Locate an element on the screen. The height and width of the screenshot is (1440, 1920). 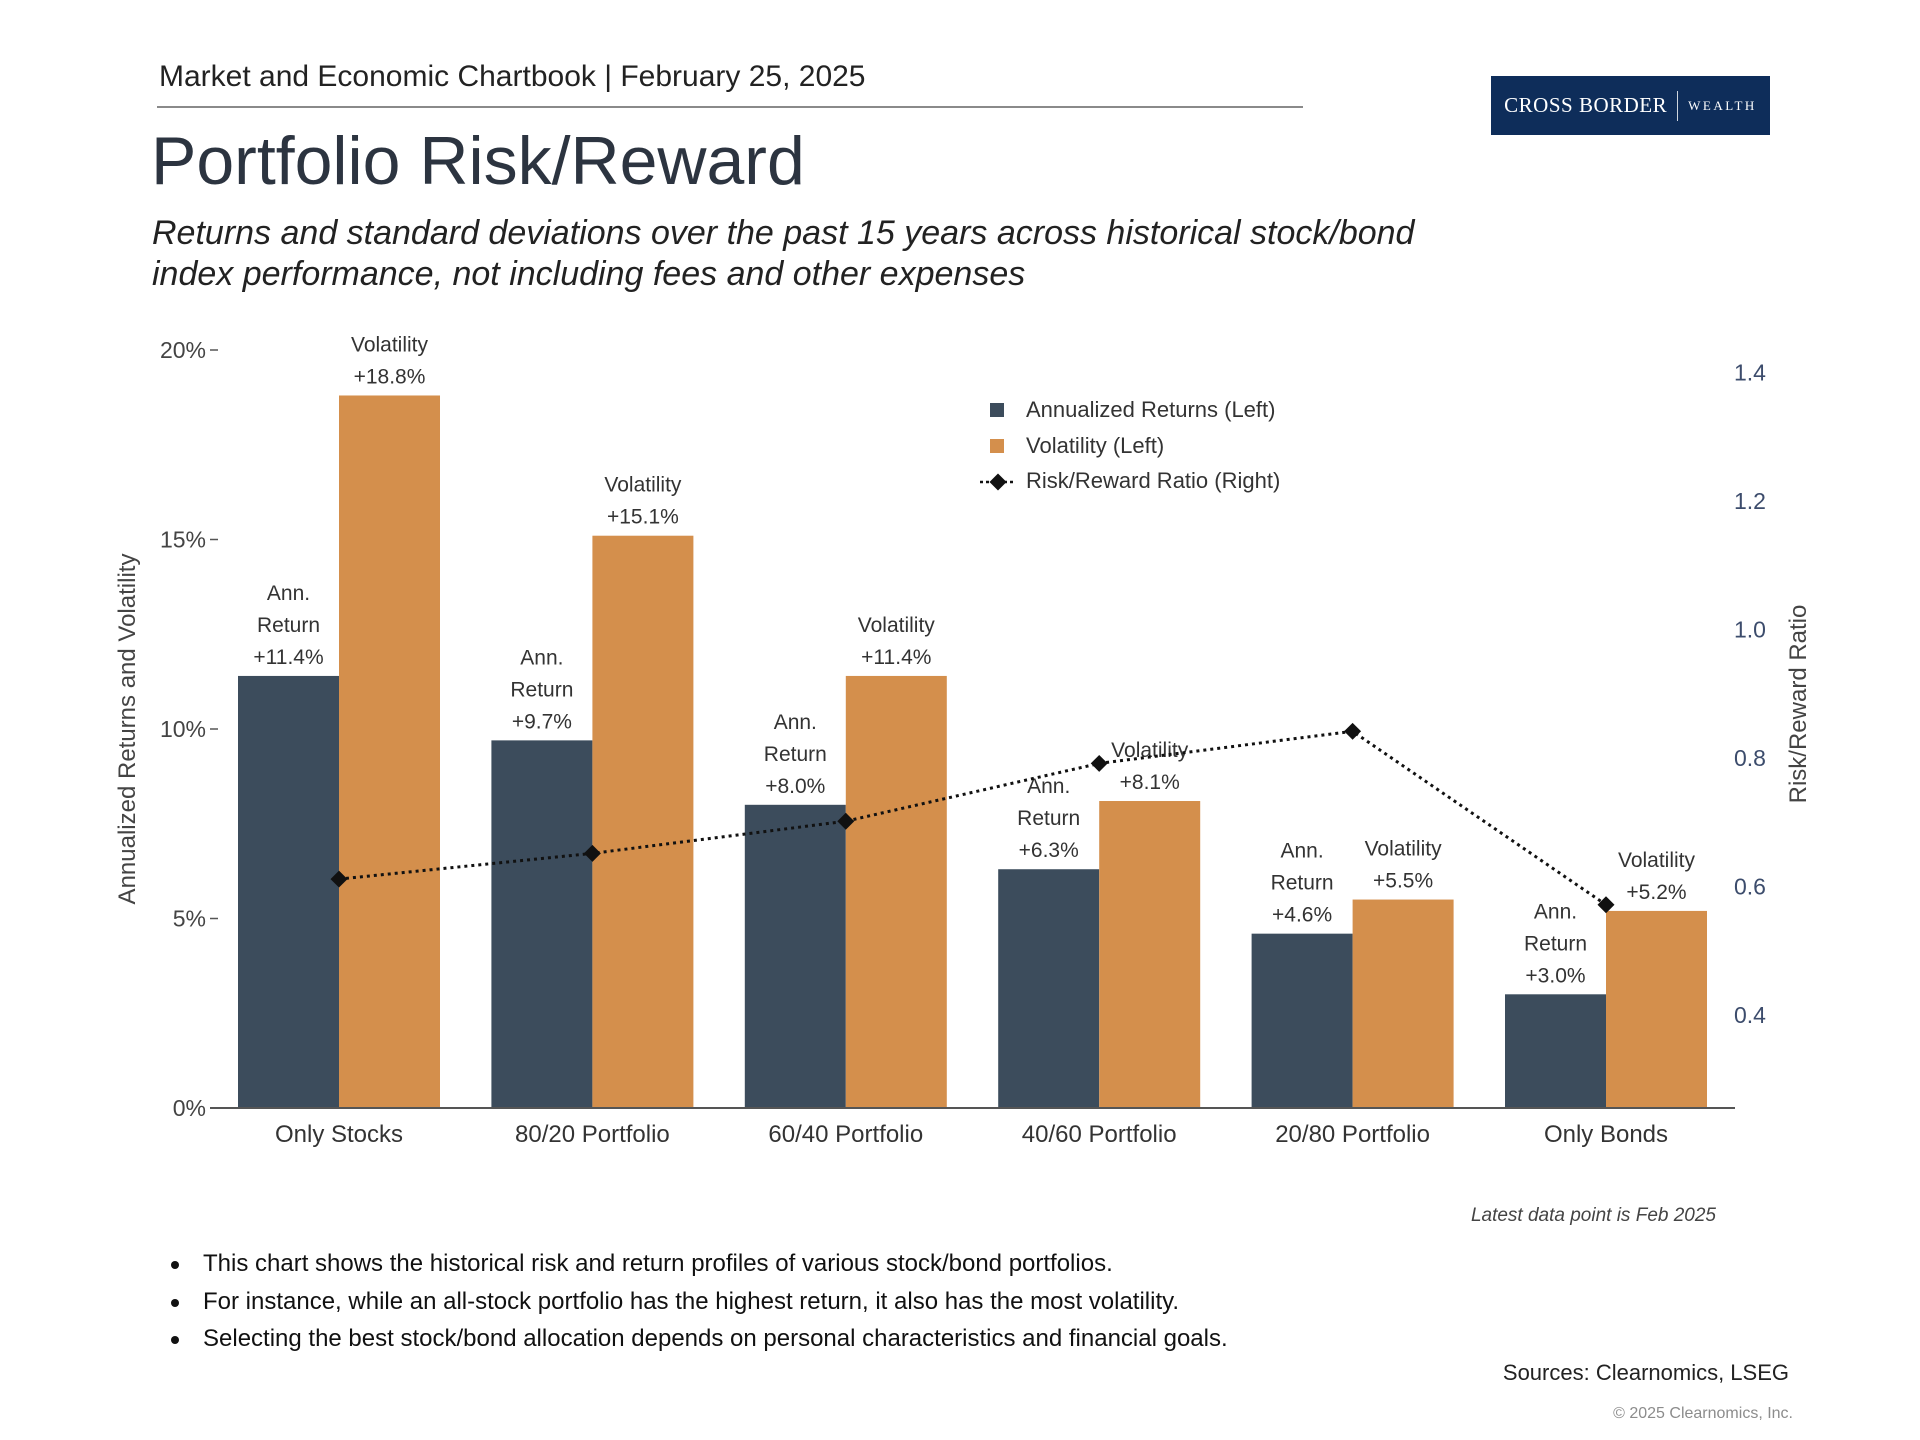
x-tick-label: Only Bonds is located at coordinates (1606, 1134).